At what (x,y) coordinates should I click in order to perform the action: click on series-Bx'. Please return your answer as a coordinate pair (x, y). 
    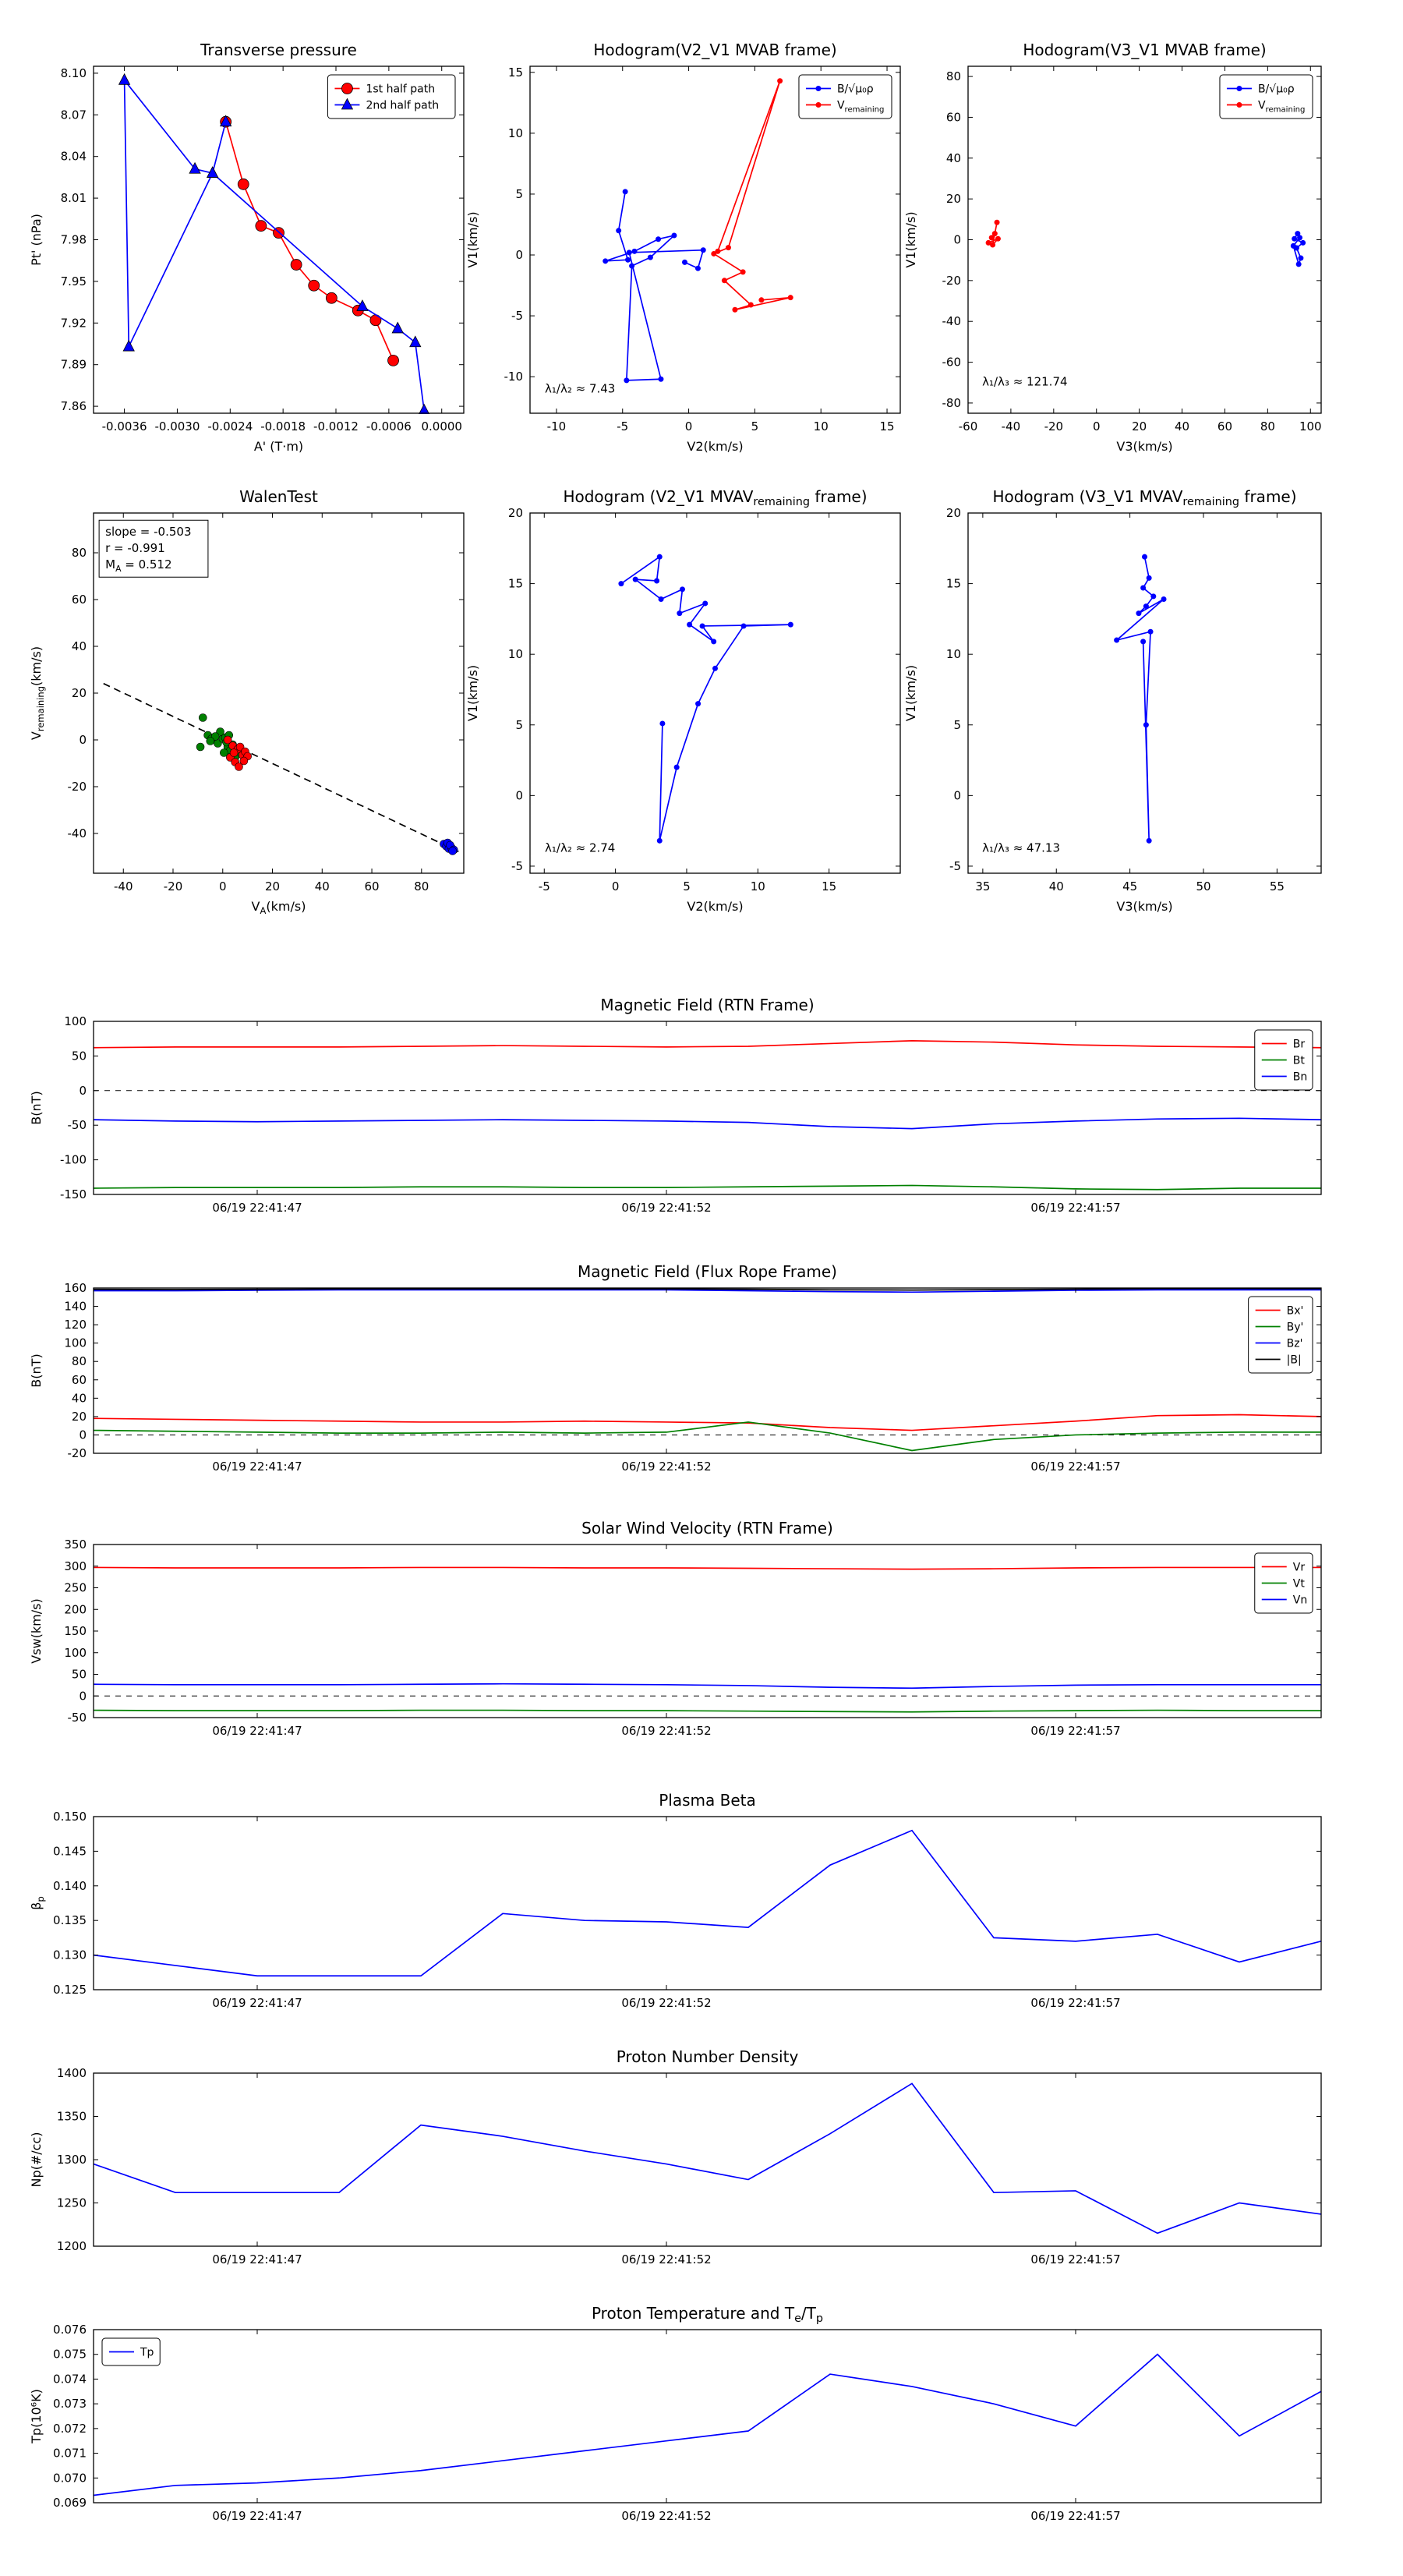
    Looking at the image, I should click on (707, 1422).